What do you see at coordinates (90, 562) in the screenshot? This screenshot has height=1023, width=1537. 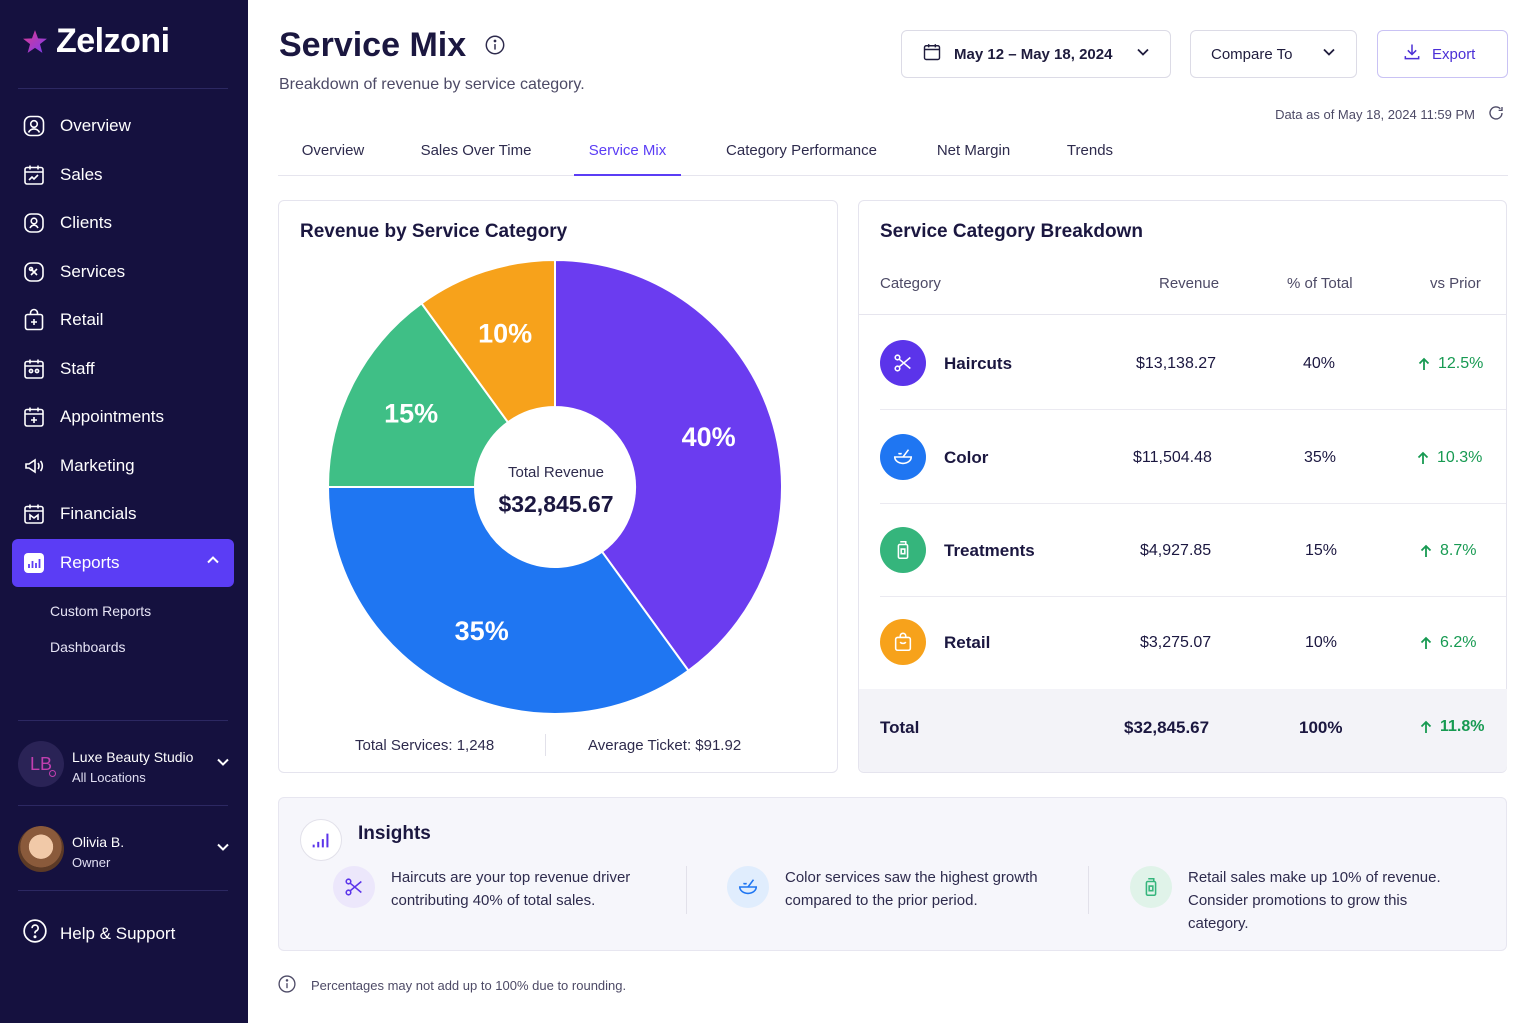 I see `sidebar-item-label: Reports` at bounding box center [90, 562].